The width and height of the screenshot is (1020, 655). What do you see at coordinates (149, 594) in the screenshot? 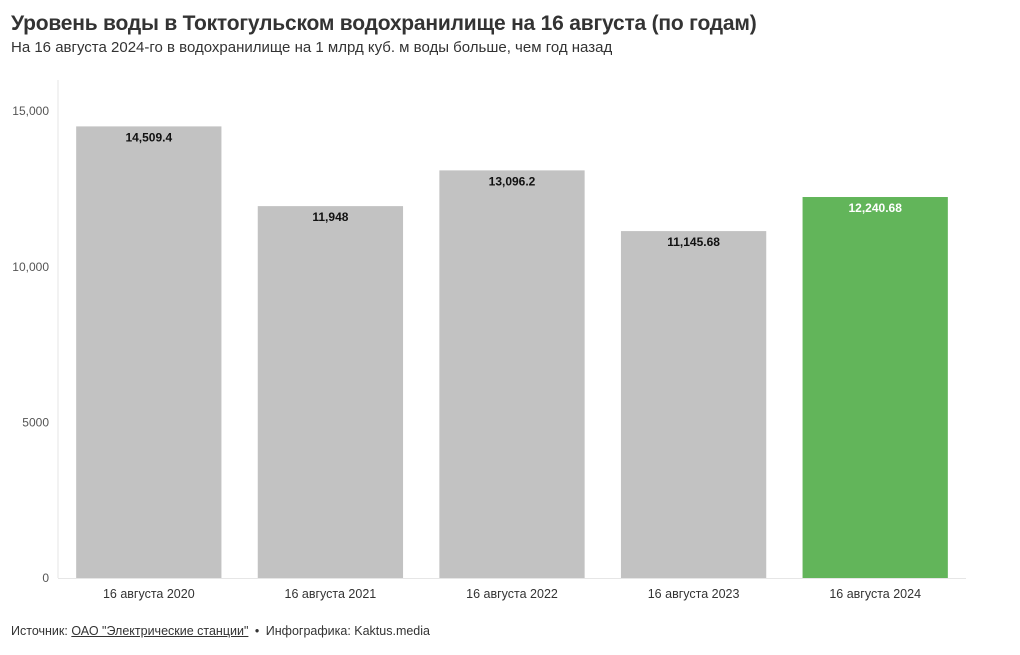
I see `x-tick-label: 16 августа 2020` at bounding box center [149, 594].